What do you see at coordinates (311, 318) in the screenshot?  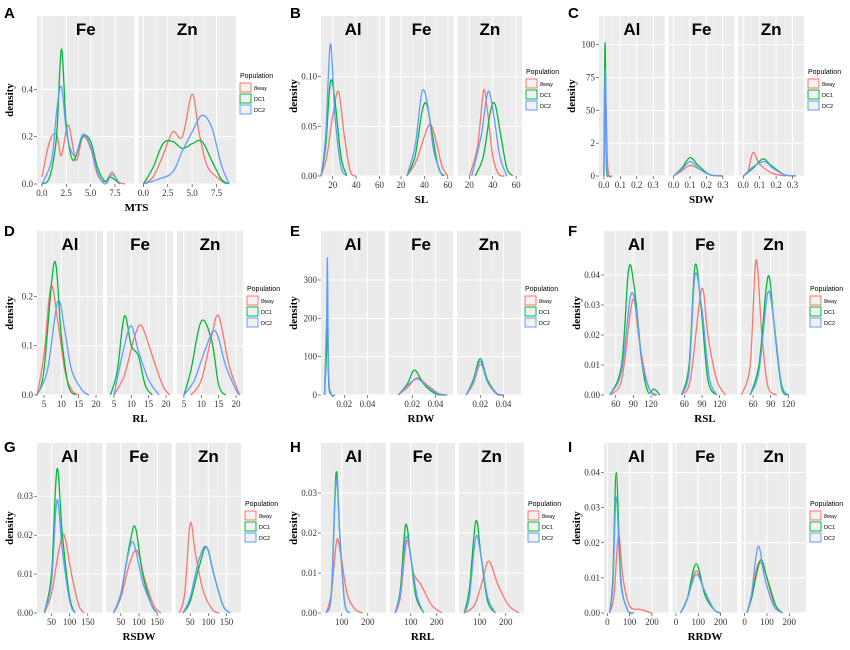 I see `y-tick-label: 200` at bounding box center [311, 318].